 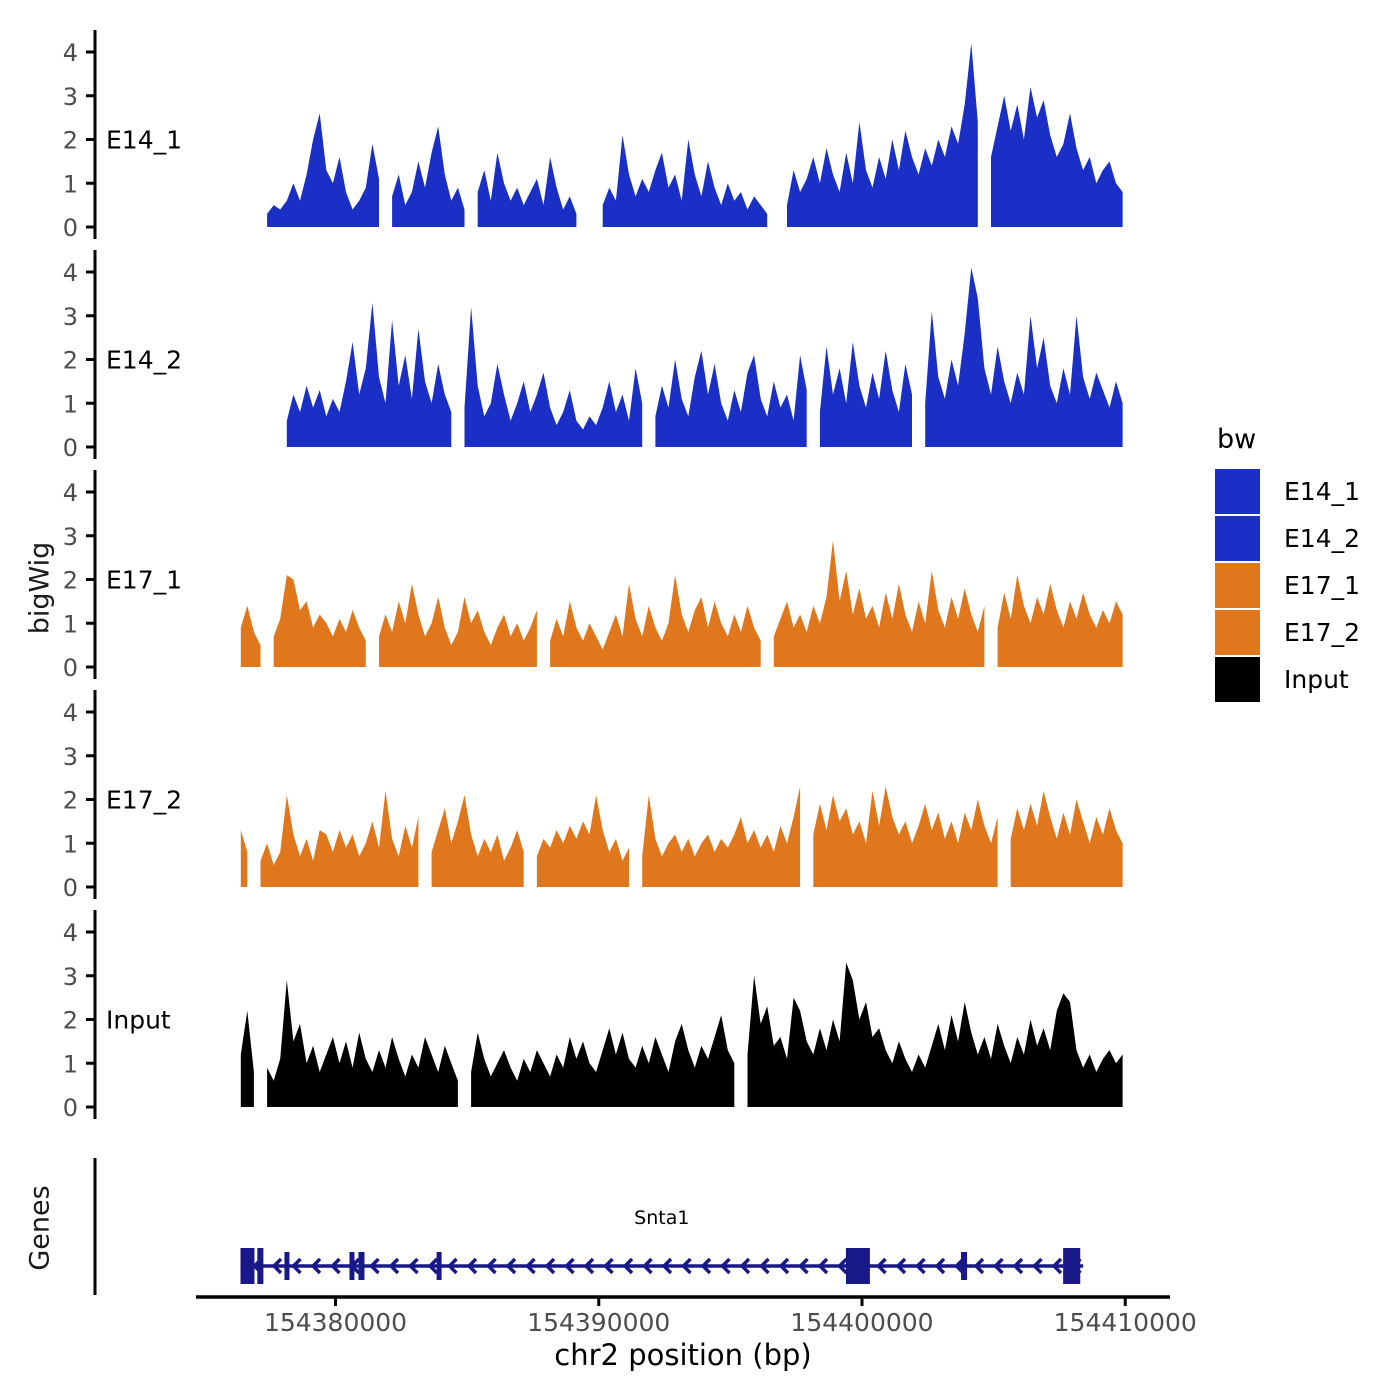 What do you see at coordinates (683, 1355) in the screenshot?
I see `x-axis-title: chr2 position (bp)` at bounding box center [683, 1355].